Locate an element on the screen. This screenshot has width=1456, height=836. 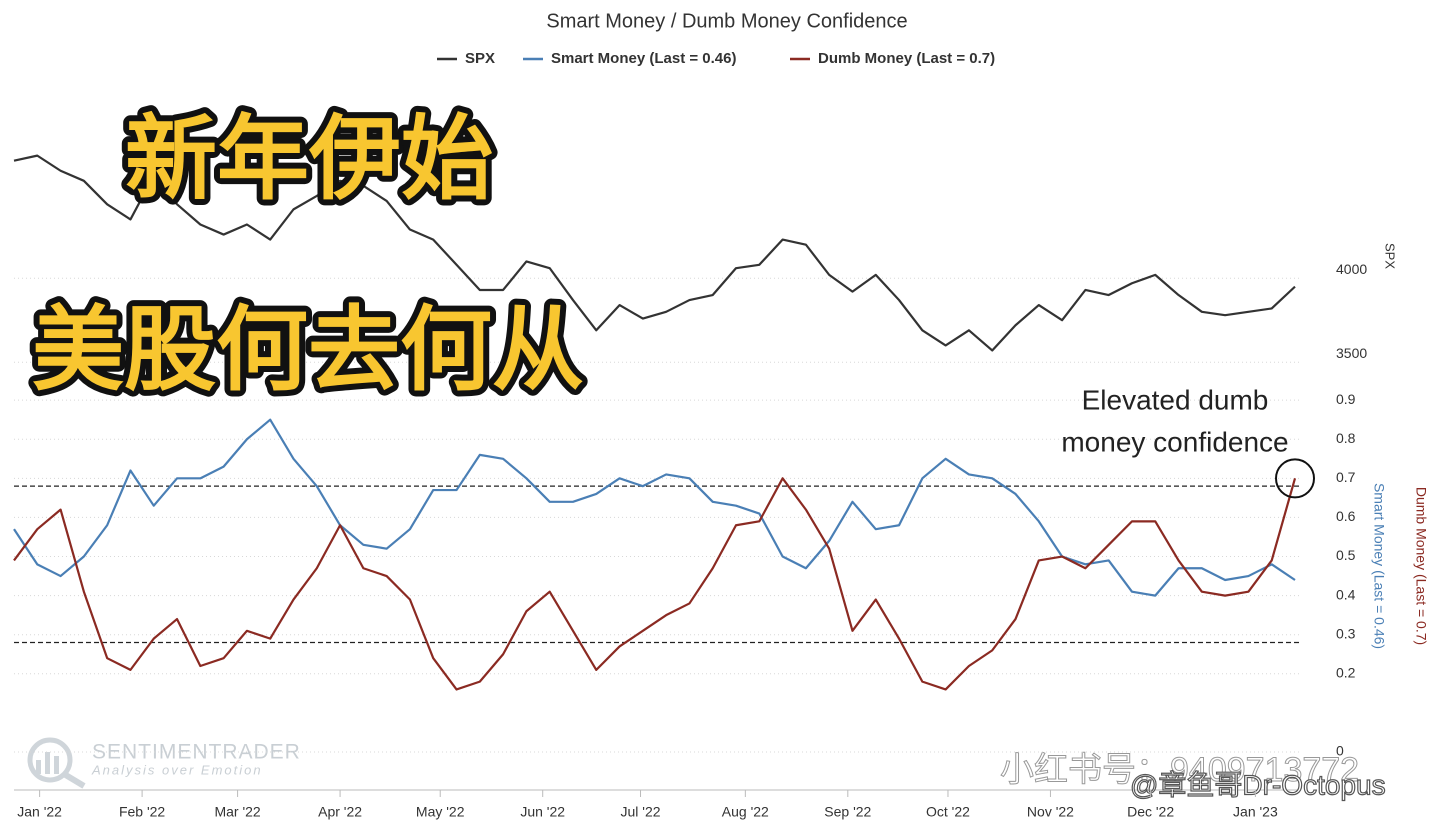
x-tick-label: Apr '22 is located at coordinates (340, 812).